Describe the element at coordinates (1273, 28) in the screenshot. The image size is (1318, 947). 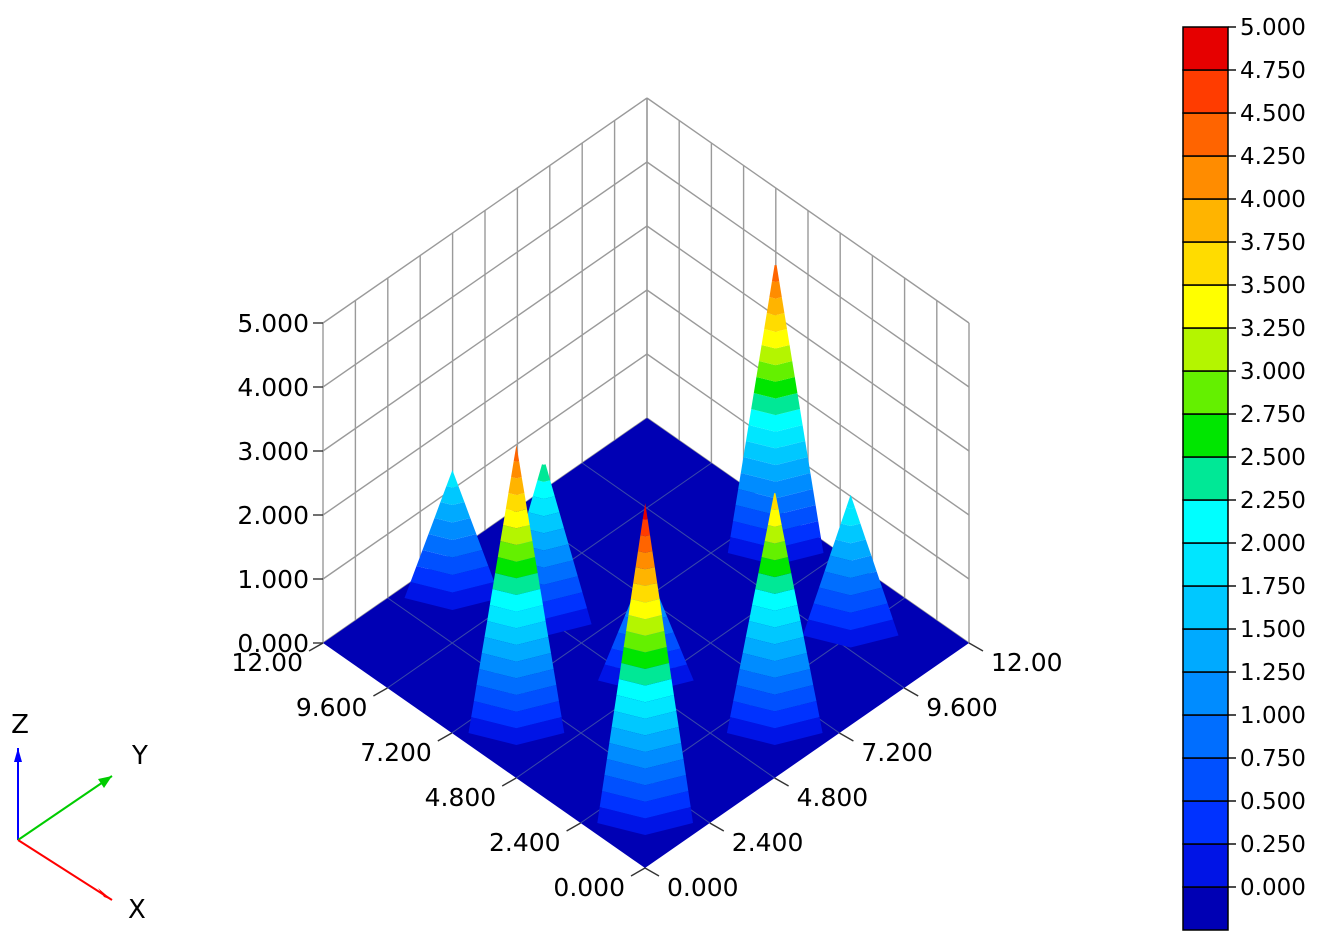
I see `colorbar-label: 5.000` at that location.